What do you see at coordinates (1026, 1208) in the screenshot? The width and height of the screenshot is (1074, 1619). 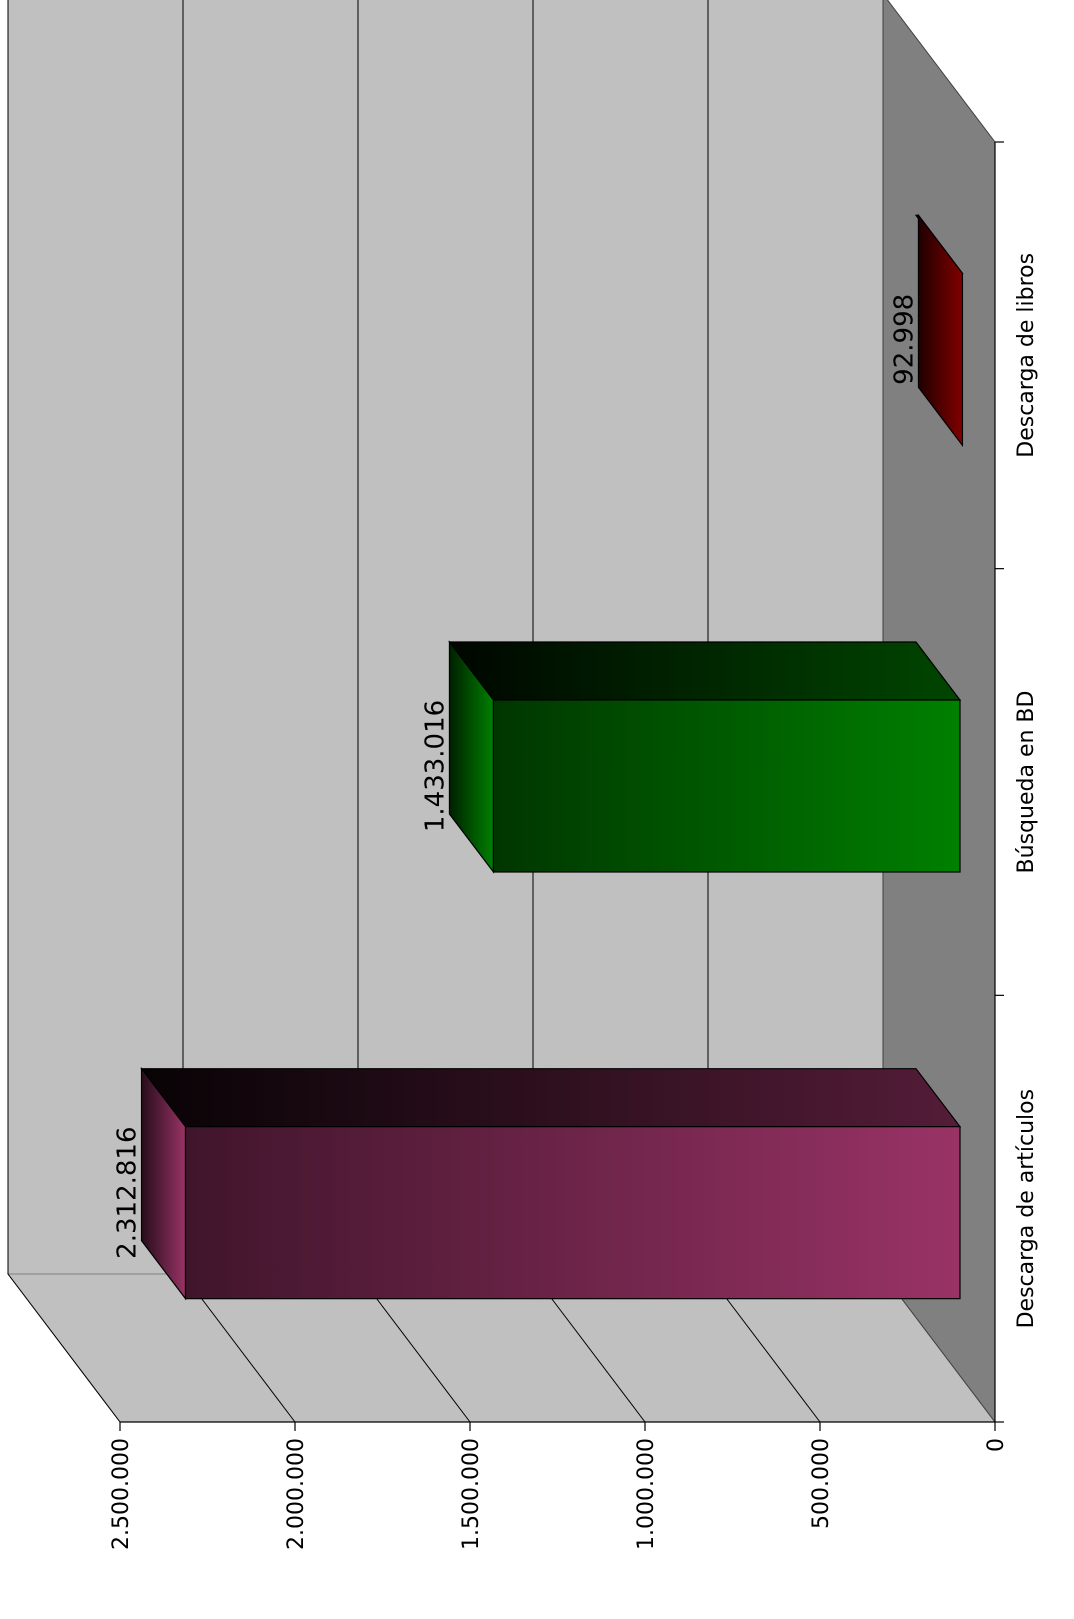 I see `category-label: Descarga de artículos` at bounding box center [1026, 1208].